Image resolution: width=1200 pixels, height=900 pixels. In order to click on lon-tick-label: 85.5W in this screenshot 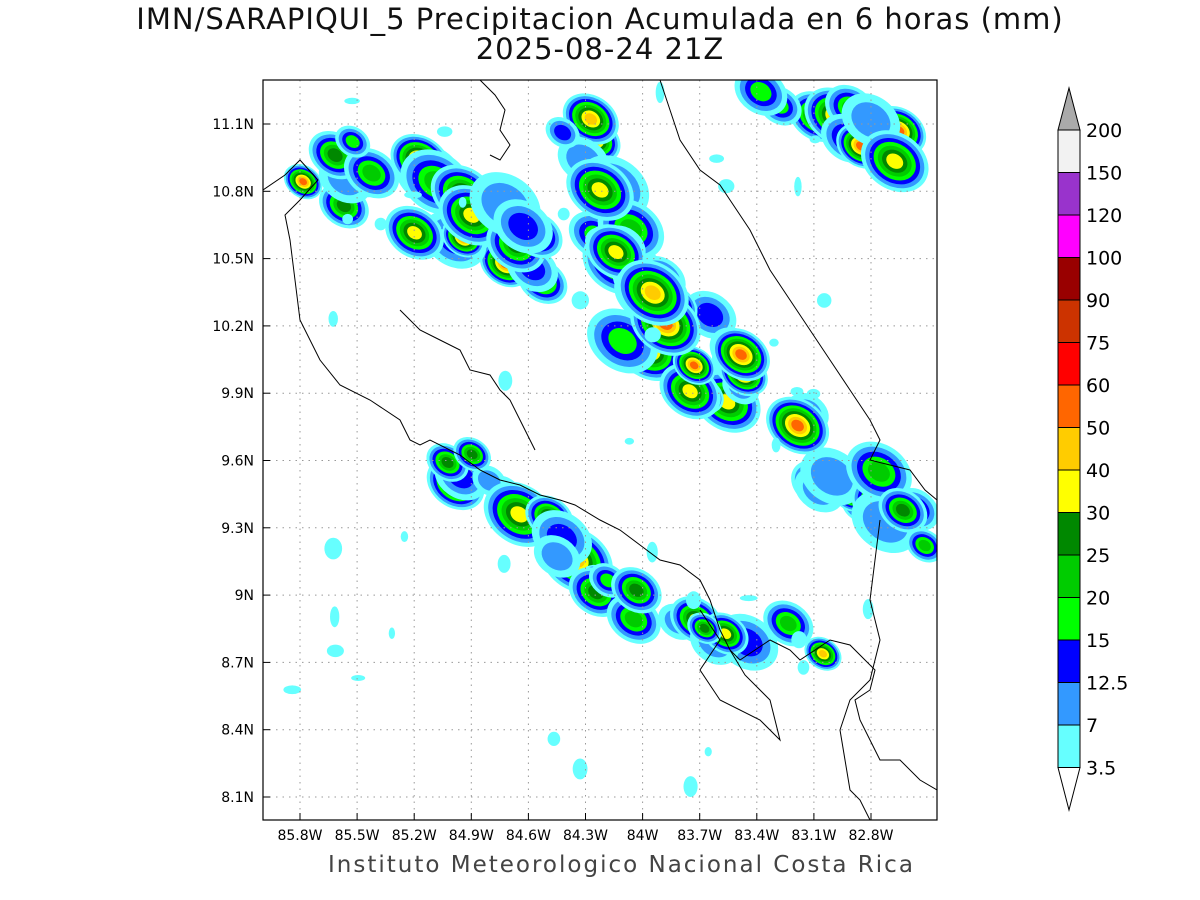, I will do `click(357, 836)`.